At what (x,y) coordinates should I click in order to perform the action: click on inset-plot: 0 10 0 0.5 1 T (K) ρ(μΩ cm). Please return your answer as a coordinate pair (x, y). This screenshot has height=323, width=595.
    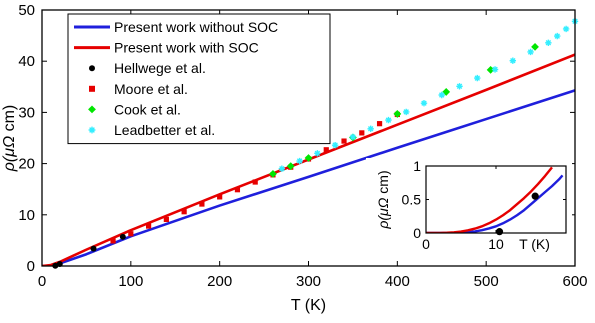
    Looking at the image, I should click on (469, 209).